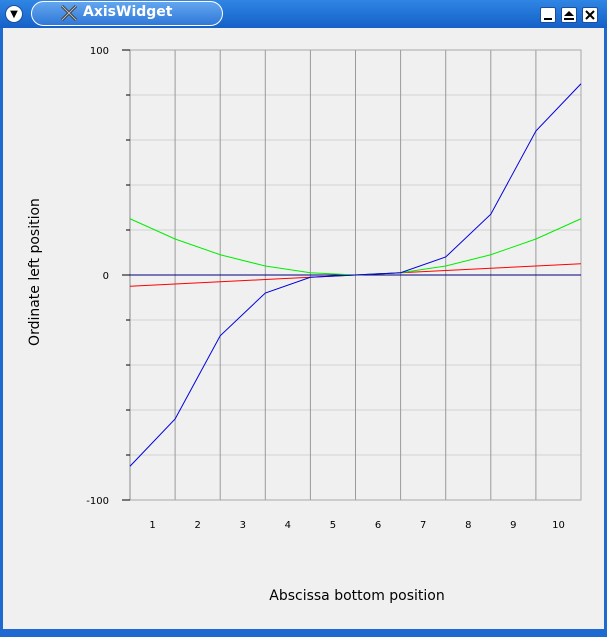 The width and height of the screenshot is (607, 637). Describe the element at coordinates (303, 14) in the screenshot. I see `title-bar: ▼ AxisWidget` at that location.